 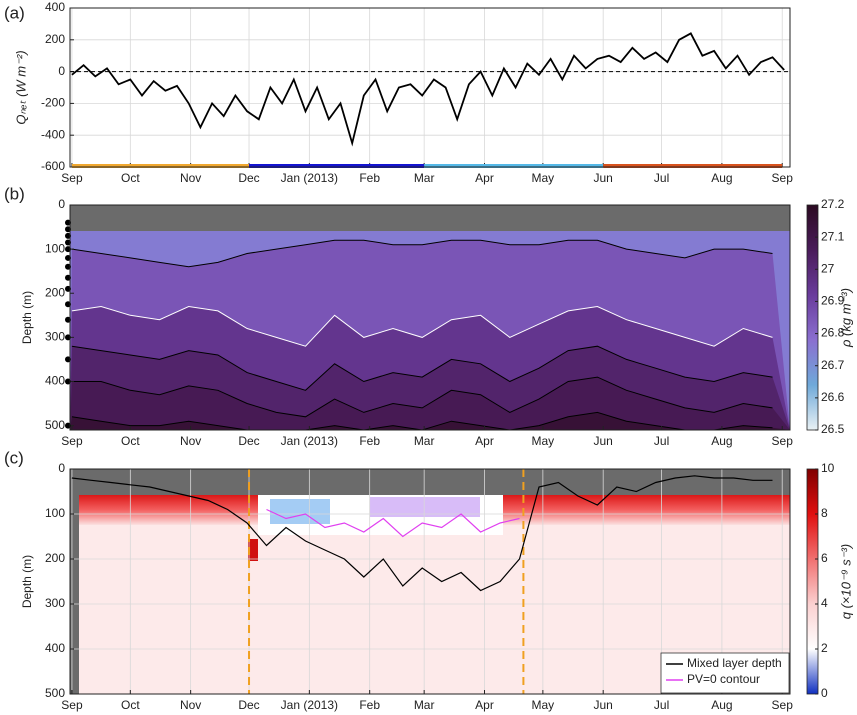 What do you see at coordinates (53, 166) in the screenshot?
I see `y-tick-label: -600` at bounding box center [53, 166].